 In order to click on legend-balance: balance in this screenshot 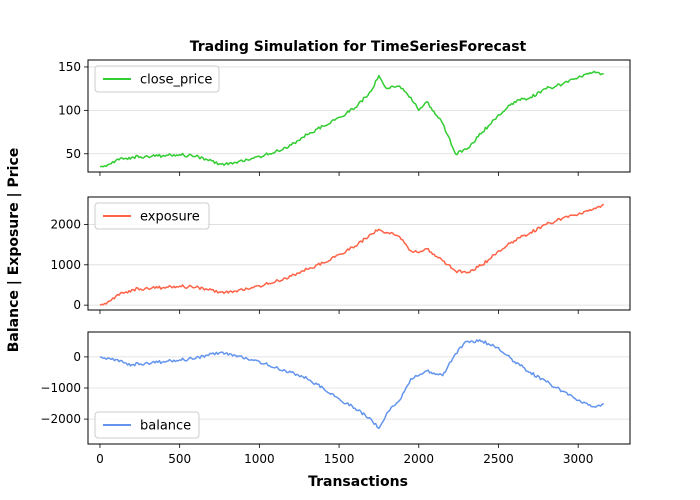, I will do `click(147, 425)`.